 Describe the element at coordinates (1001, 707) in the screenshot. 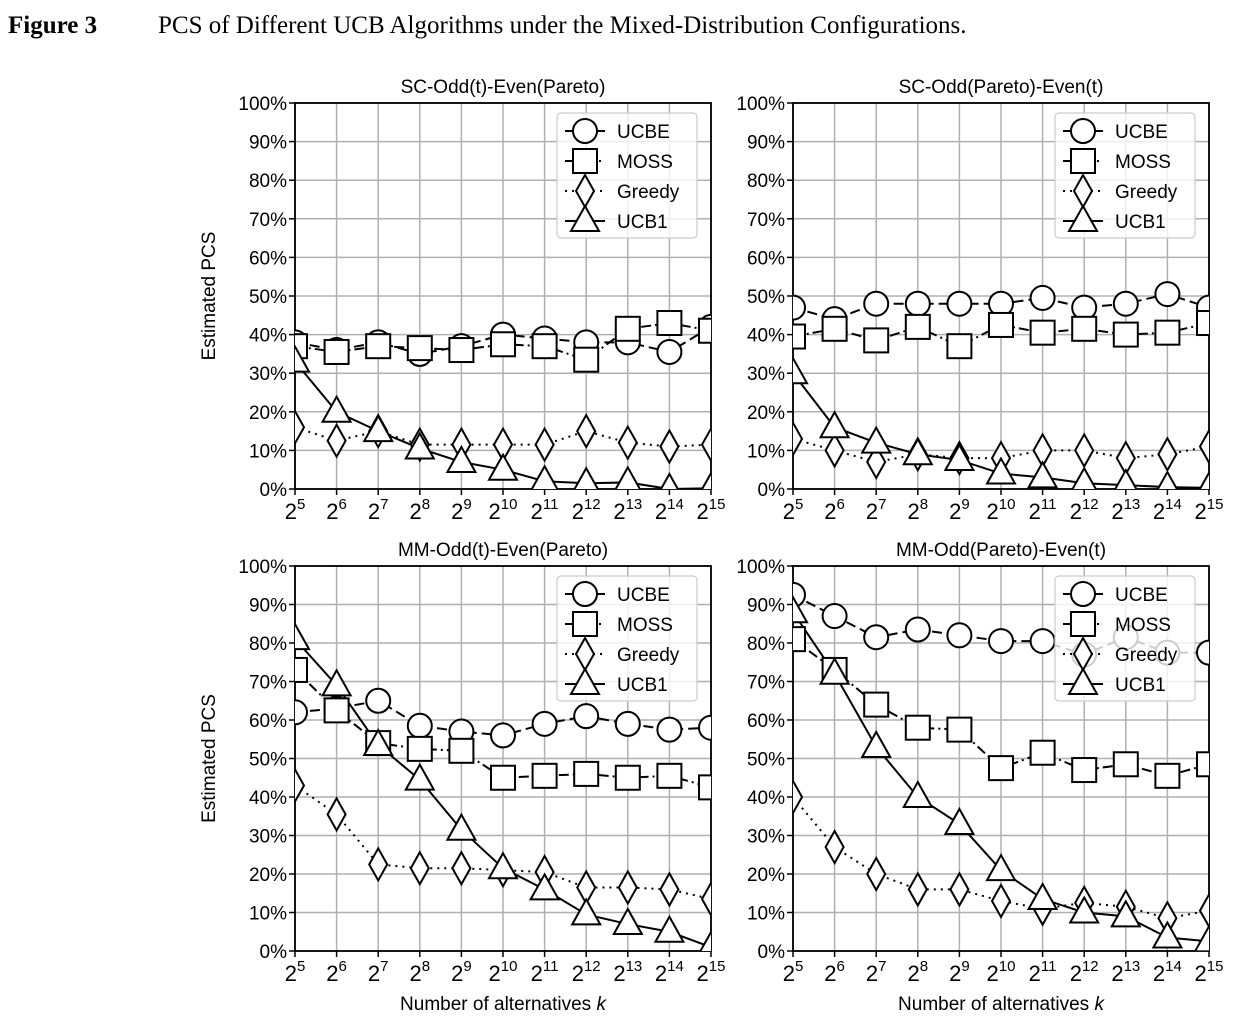

I see `series-line-moss` at that location.